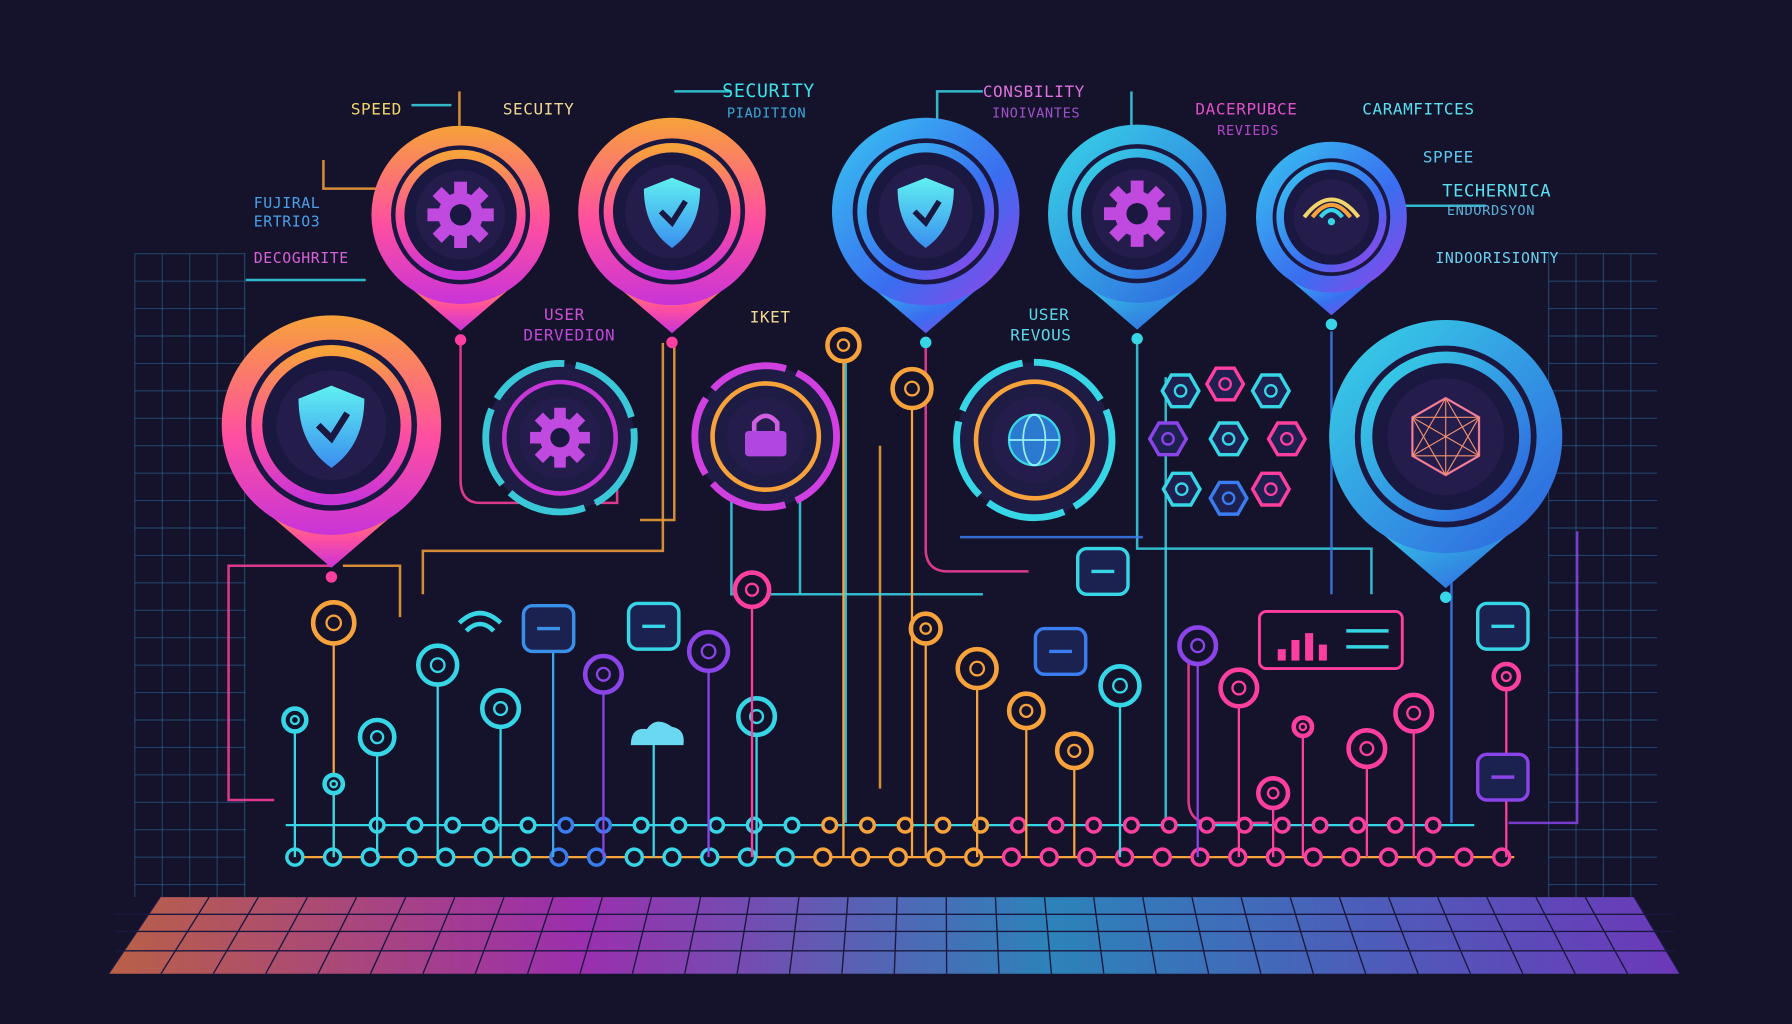  Describe the element at coordinates (480, 621) in the screenshot. I see `wifi-small-icon` at that location.